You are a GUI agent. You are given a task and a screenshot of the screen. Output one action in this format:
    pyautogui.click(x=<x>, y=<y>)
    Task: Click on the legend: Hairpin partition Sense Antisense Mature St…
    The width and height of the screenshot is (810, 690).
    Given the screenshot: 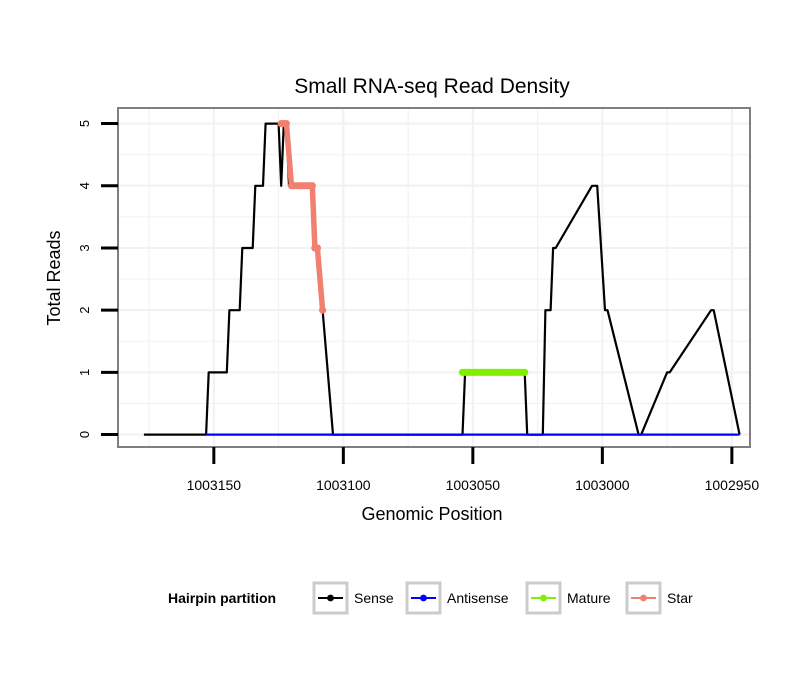 What is the action you would take?
    pyautogui.click(x=430, y=598)
    